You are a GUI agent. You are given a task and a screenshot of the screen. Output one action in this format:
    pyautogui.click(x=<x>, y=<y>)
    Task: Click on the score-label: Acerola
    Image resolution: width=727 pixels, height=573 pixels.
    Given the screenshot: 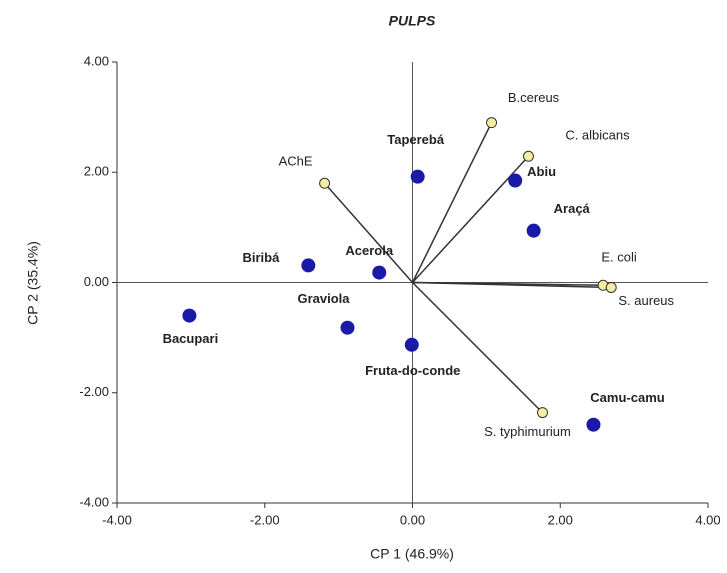 What is the action you would take?
    pyautogui.click(x=369, y=250)
    